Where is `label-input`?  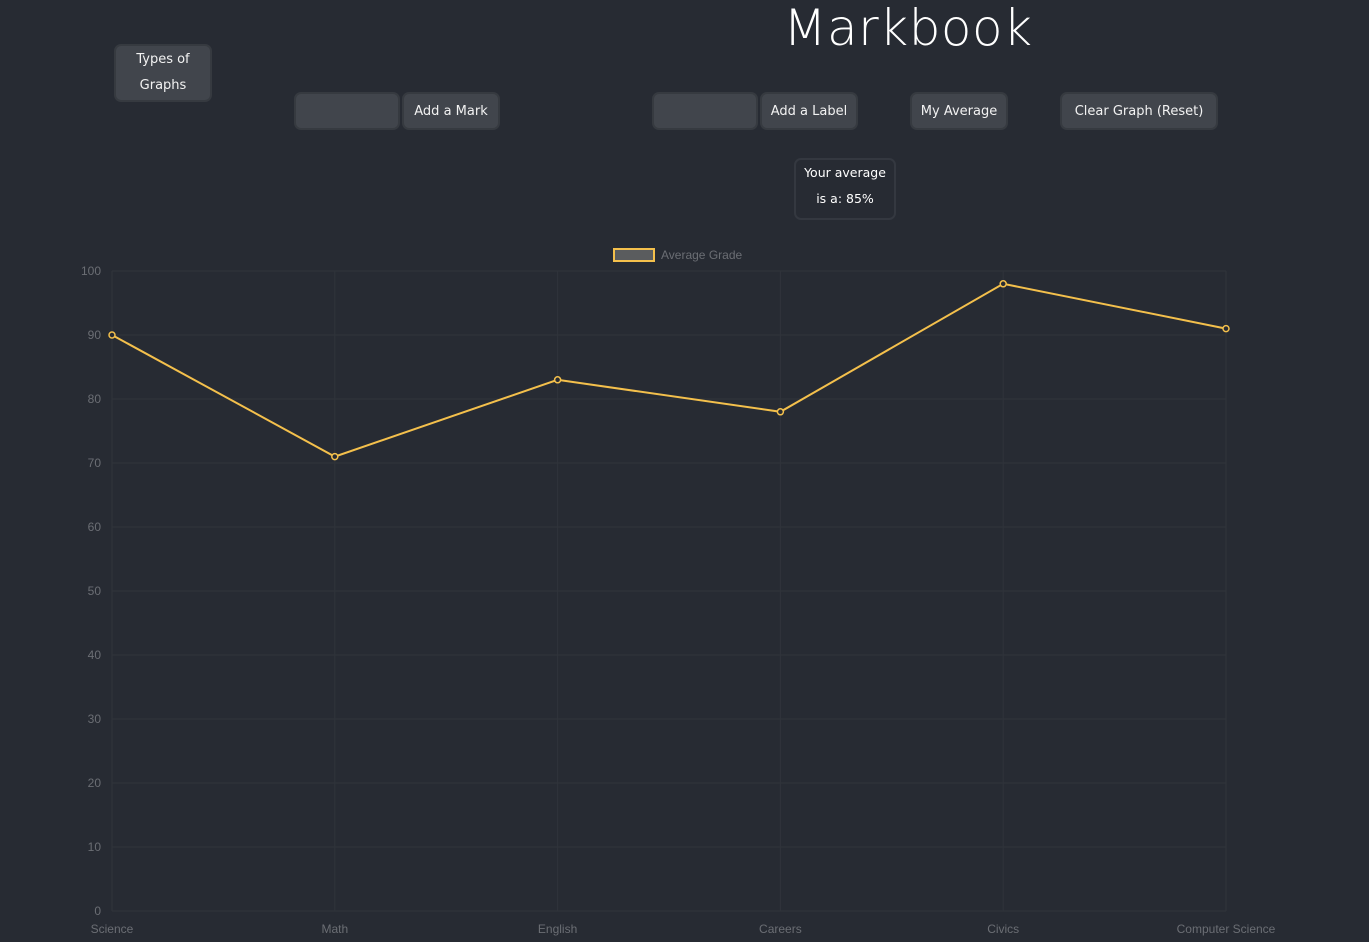
label-input is located at coordinates (705, 111).